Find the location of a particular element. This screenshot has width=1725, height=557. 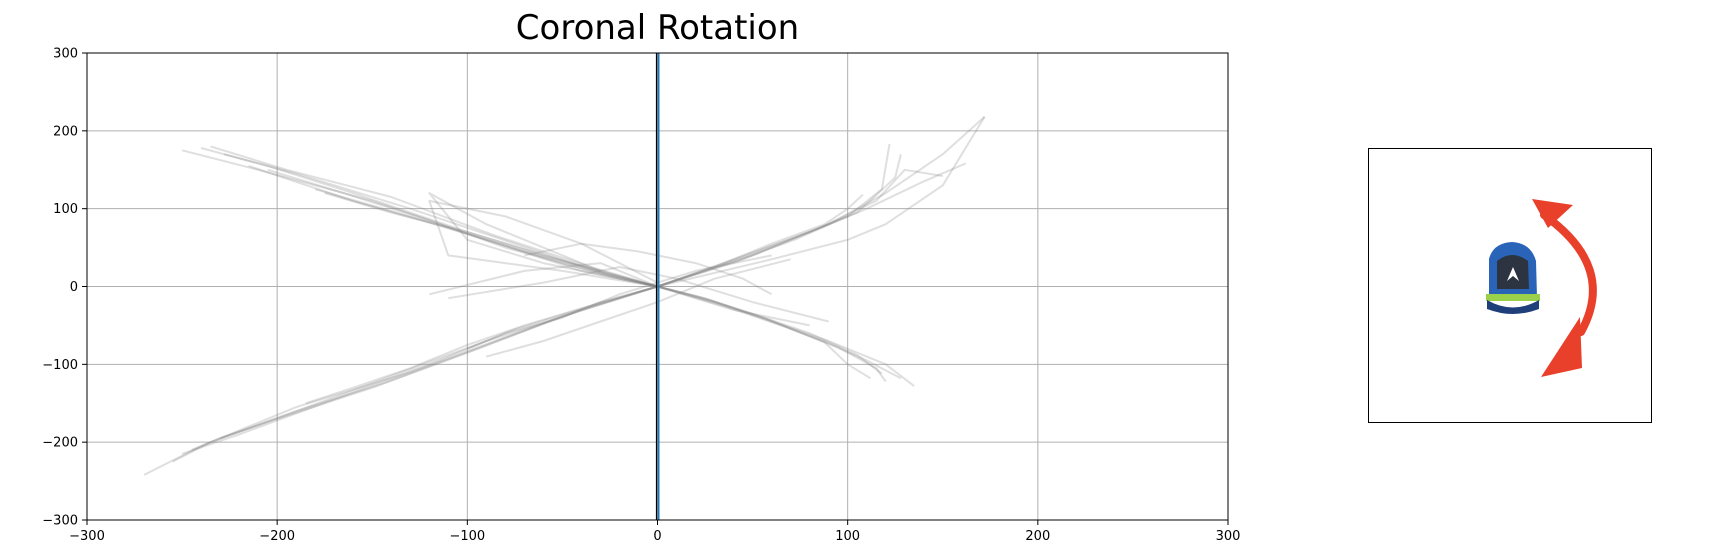

y-tick-label: 300 is located at coordinates (65, 54).